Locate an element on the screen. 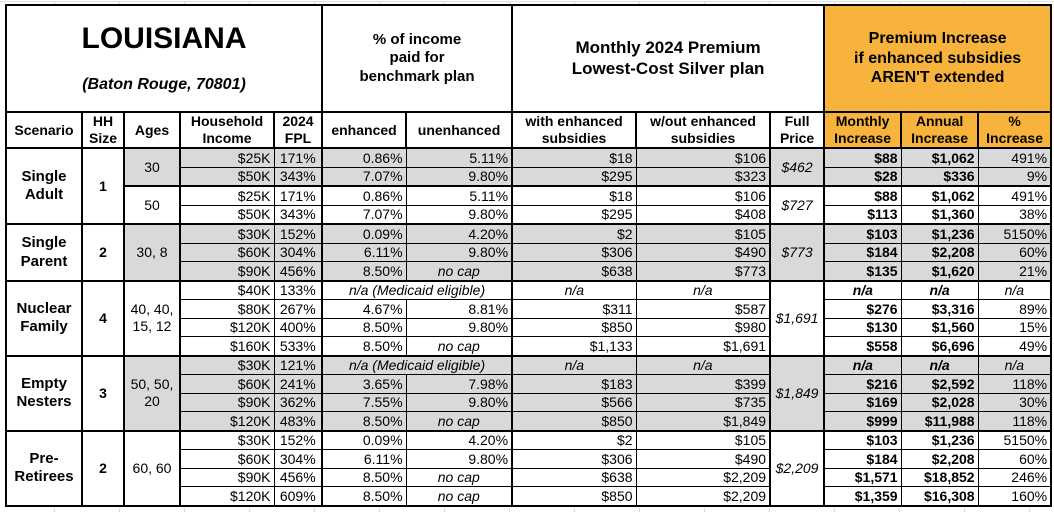 The width and height of the screenshot is (1054, 512). col-header-enhanced: enhanced is located at coordinates (364, 130).